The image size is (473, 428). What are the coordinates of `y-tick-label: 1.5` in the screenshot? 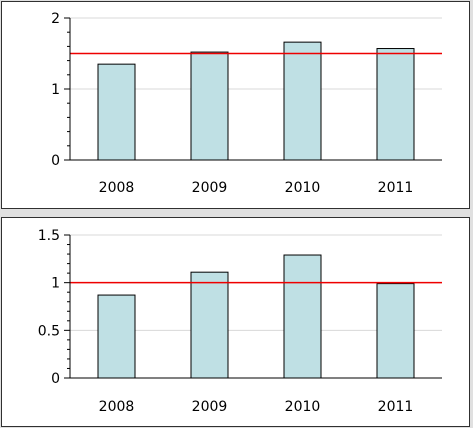 It's located at (49, 236).